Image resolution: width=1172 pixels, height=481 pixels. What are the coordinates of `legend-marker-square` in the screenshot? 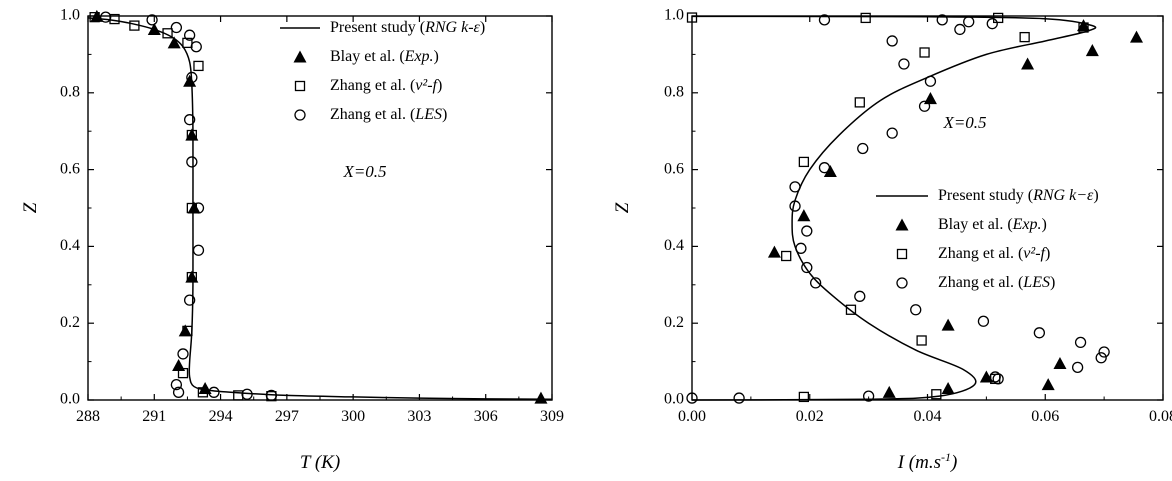 It's located at (300, 86).